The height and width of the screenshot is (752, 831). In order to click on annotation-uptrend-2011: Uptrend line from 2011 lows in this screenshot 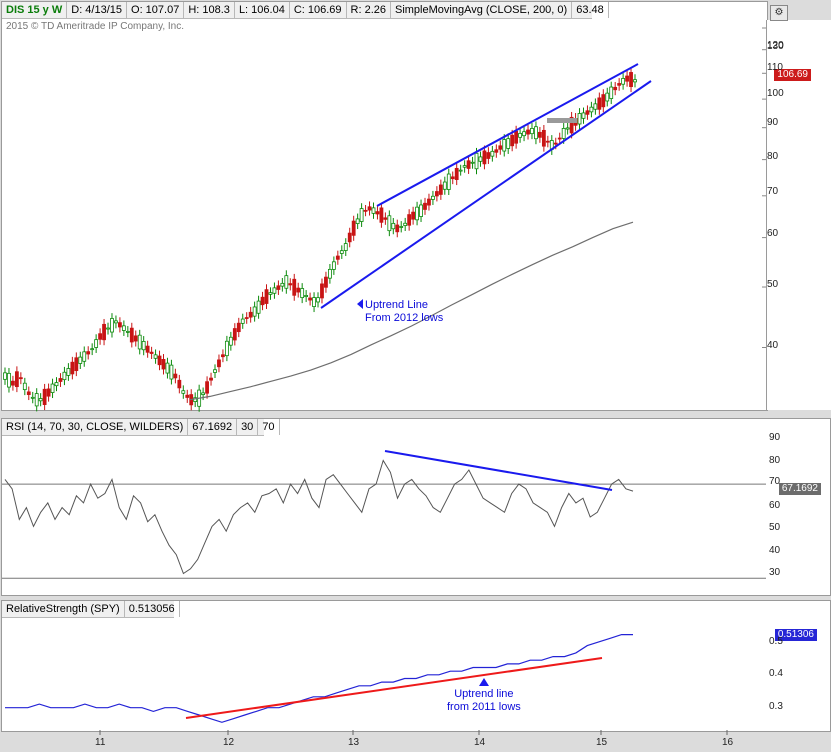, I will do `click(484, 701)`.